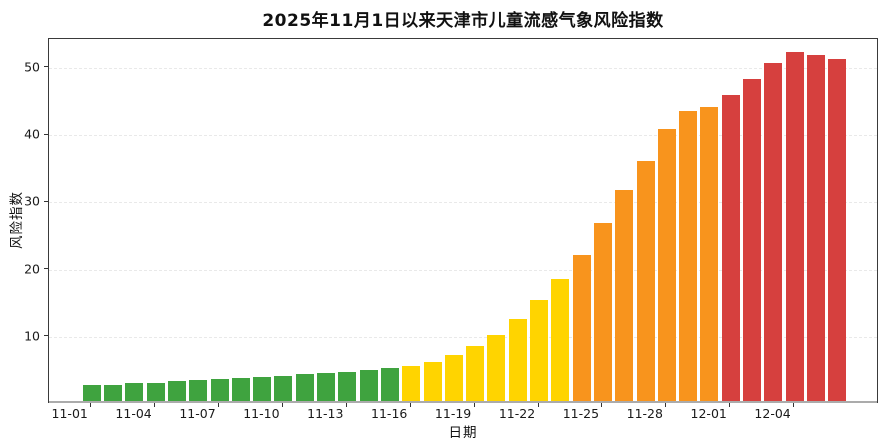  I want to click on x-axis-line, so click(463, 402).